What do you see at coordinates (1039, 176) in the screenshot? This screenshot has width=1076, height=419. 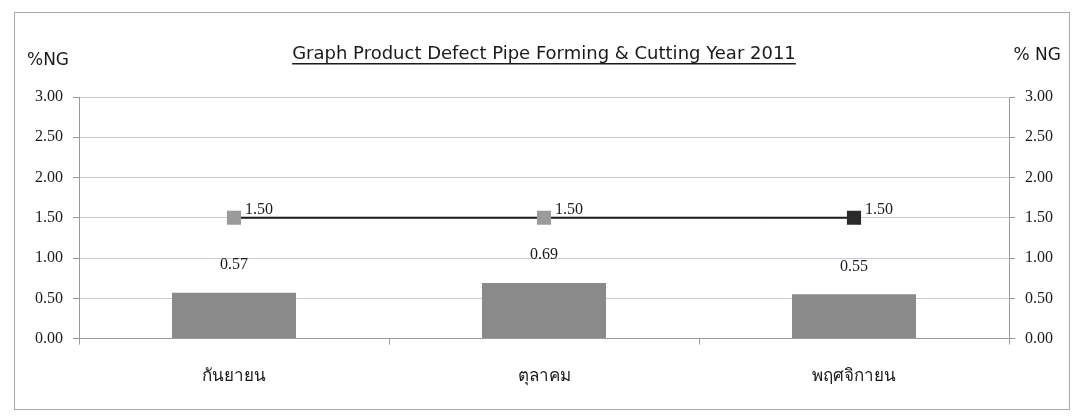 I see `y2-tick-label: 2.00` at bounding box center [1039, 176].